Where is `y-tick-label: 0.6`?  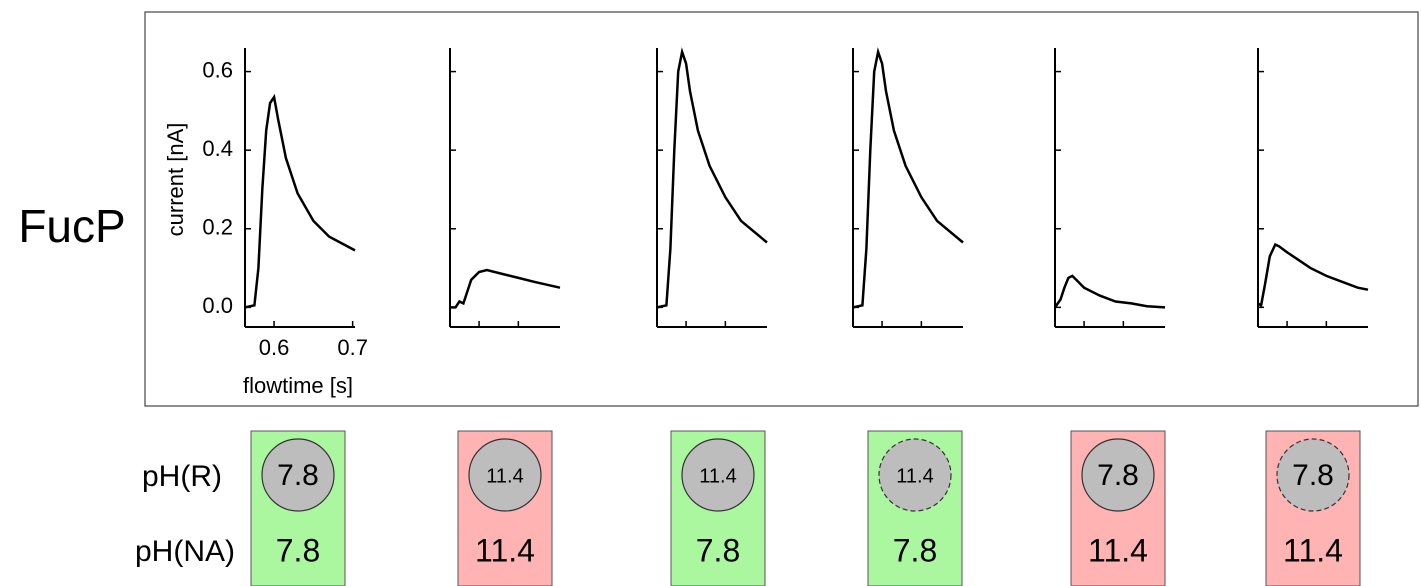 y-tick-label: 0.6 is located at coordinates (217, 69).